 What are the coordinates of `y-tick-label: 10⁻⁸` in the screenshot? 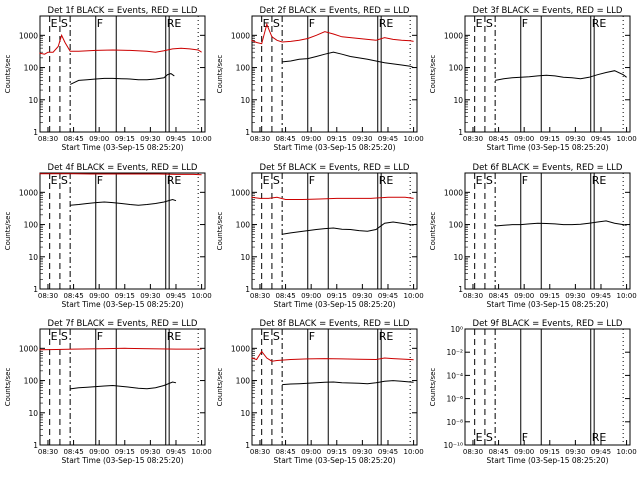 It's located at (454, 422).